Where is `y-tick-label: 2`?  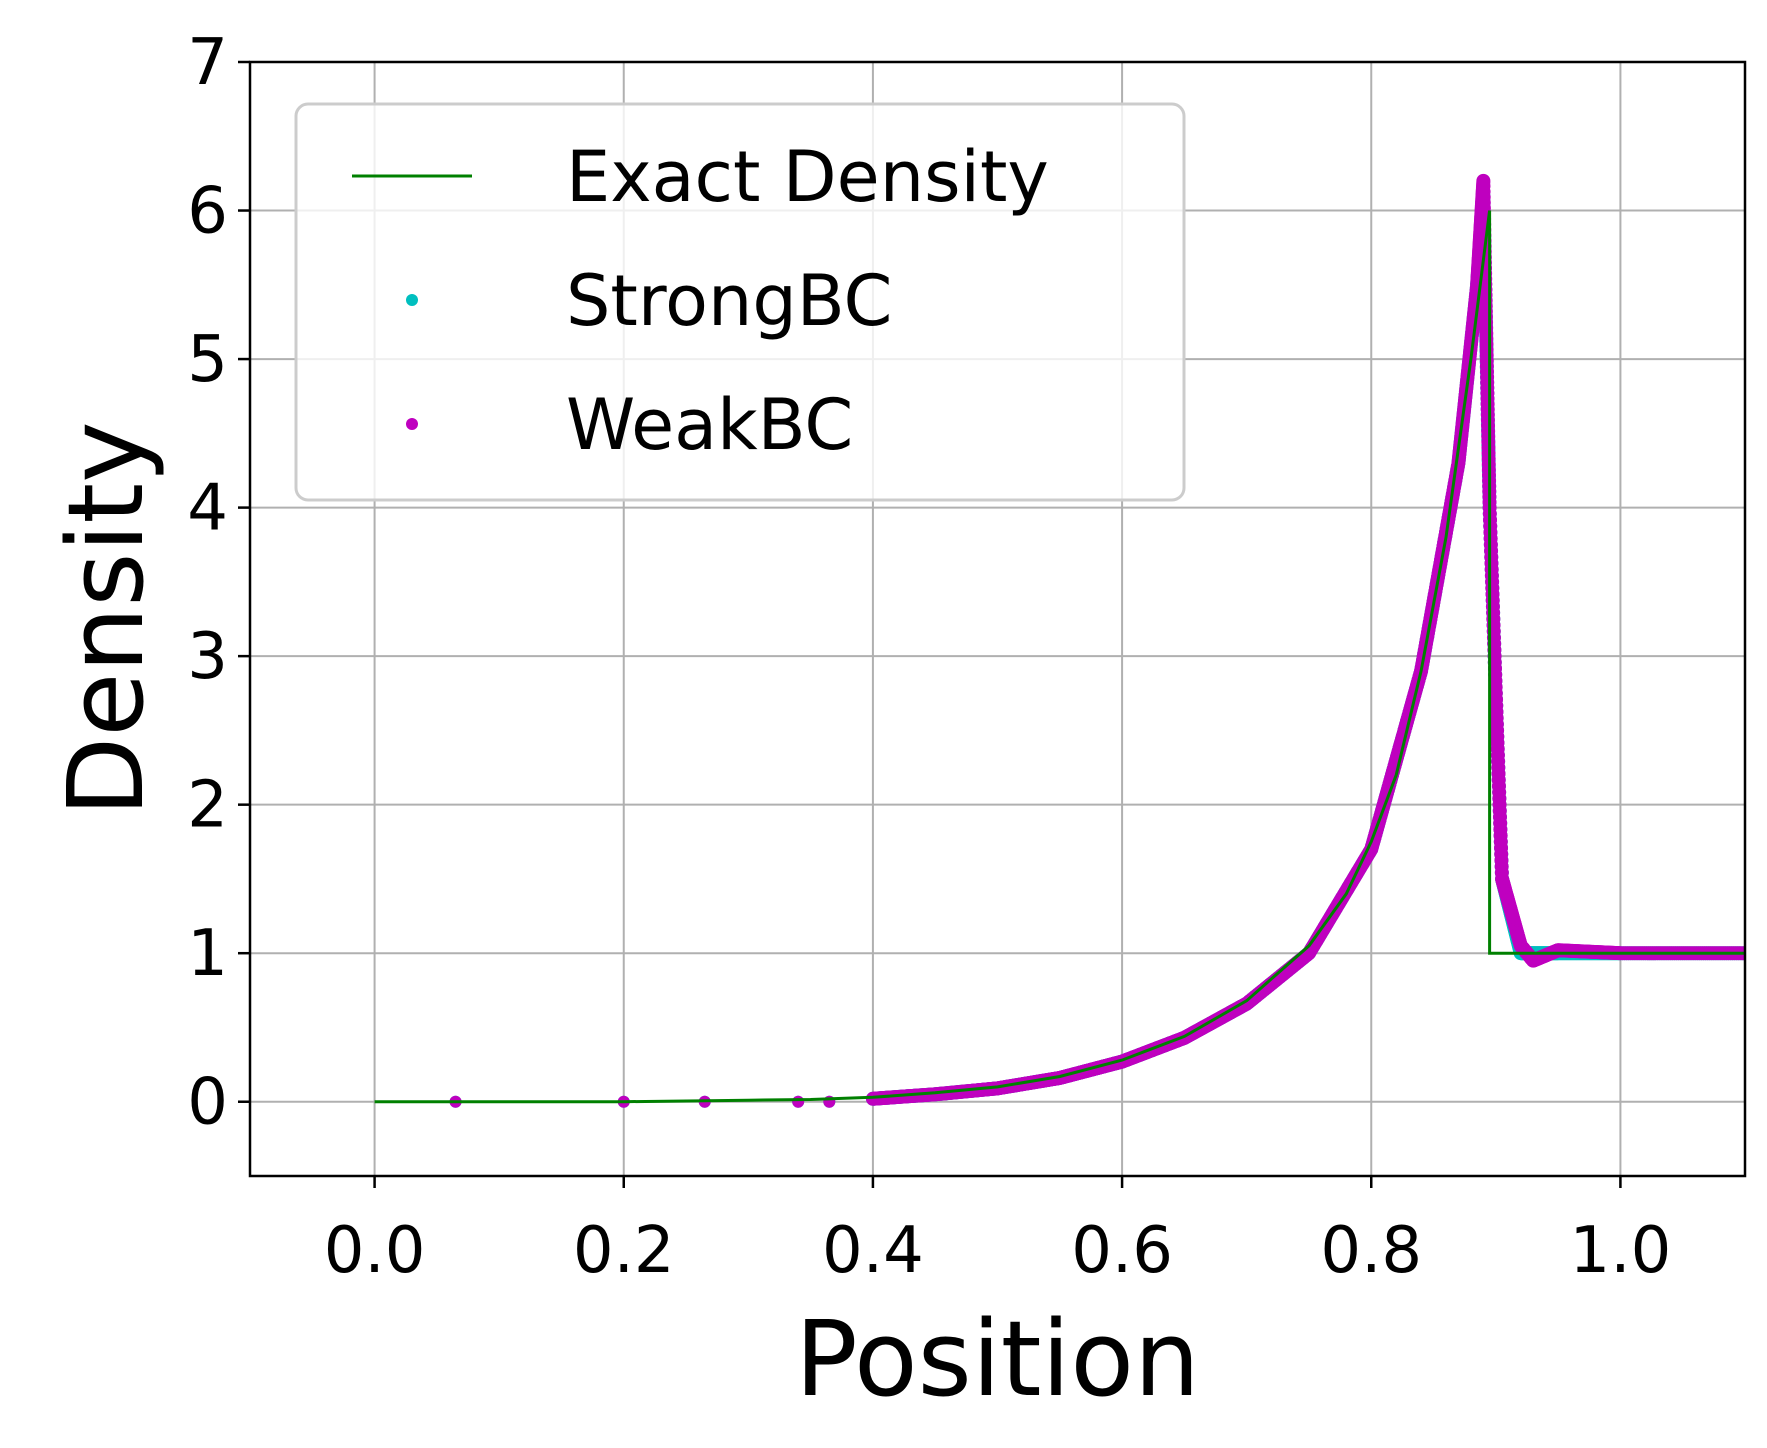 y-tick-label: 2 is located at coordinates (207, 806).